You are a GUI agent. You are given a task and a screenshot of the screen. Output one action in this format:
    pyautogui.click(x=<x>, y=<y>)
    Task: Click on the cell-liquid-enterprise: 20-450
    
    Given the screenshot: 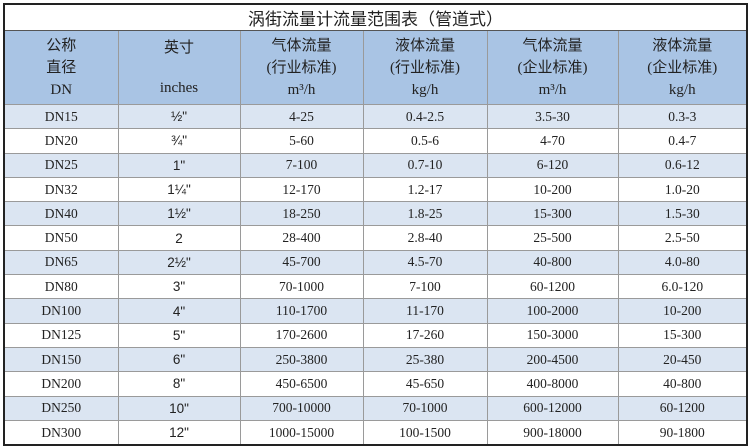 What is the action you would take?
    pyautogui.click(x=682, y=359)
    